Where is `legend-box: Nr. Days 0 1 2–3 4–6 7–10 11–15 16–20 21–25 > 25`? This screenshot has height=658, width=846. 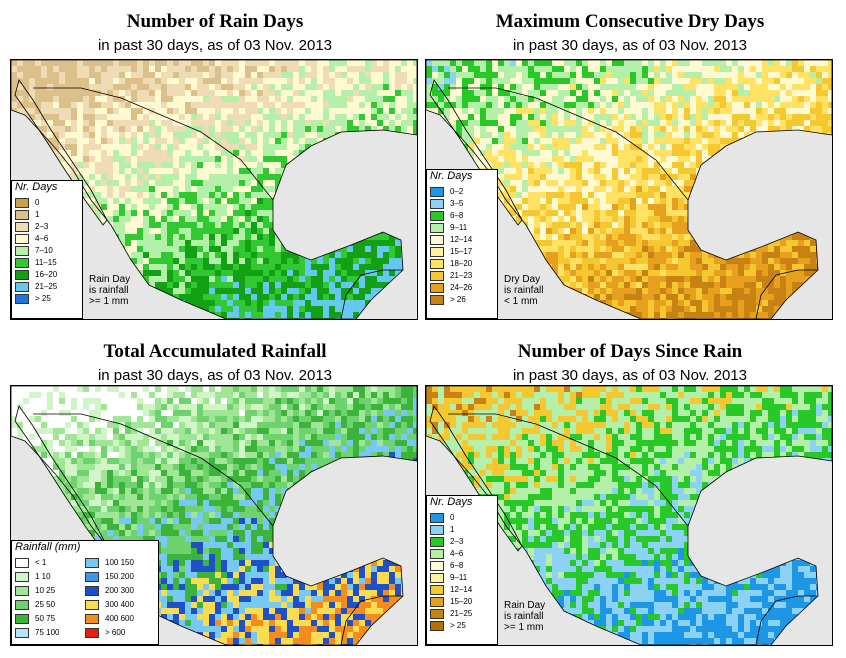
legend-box: Nr. Days 0 1 2–3 4–6 7–10 11–15 16–20 21–25 > 25 is located at coordinates (47, 249).